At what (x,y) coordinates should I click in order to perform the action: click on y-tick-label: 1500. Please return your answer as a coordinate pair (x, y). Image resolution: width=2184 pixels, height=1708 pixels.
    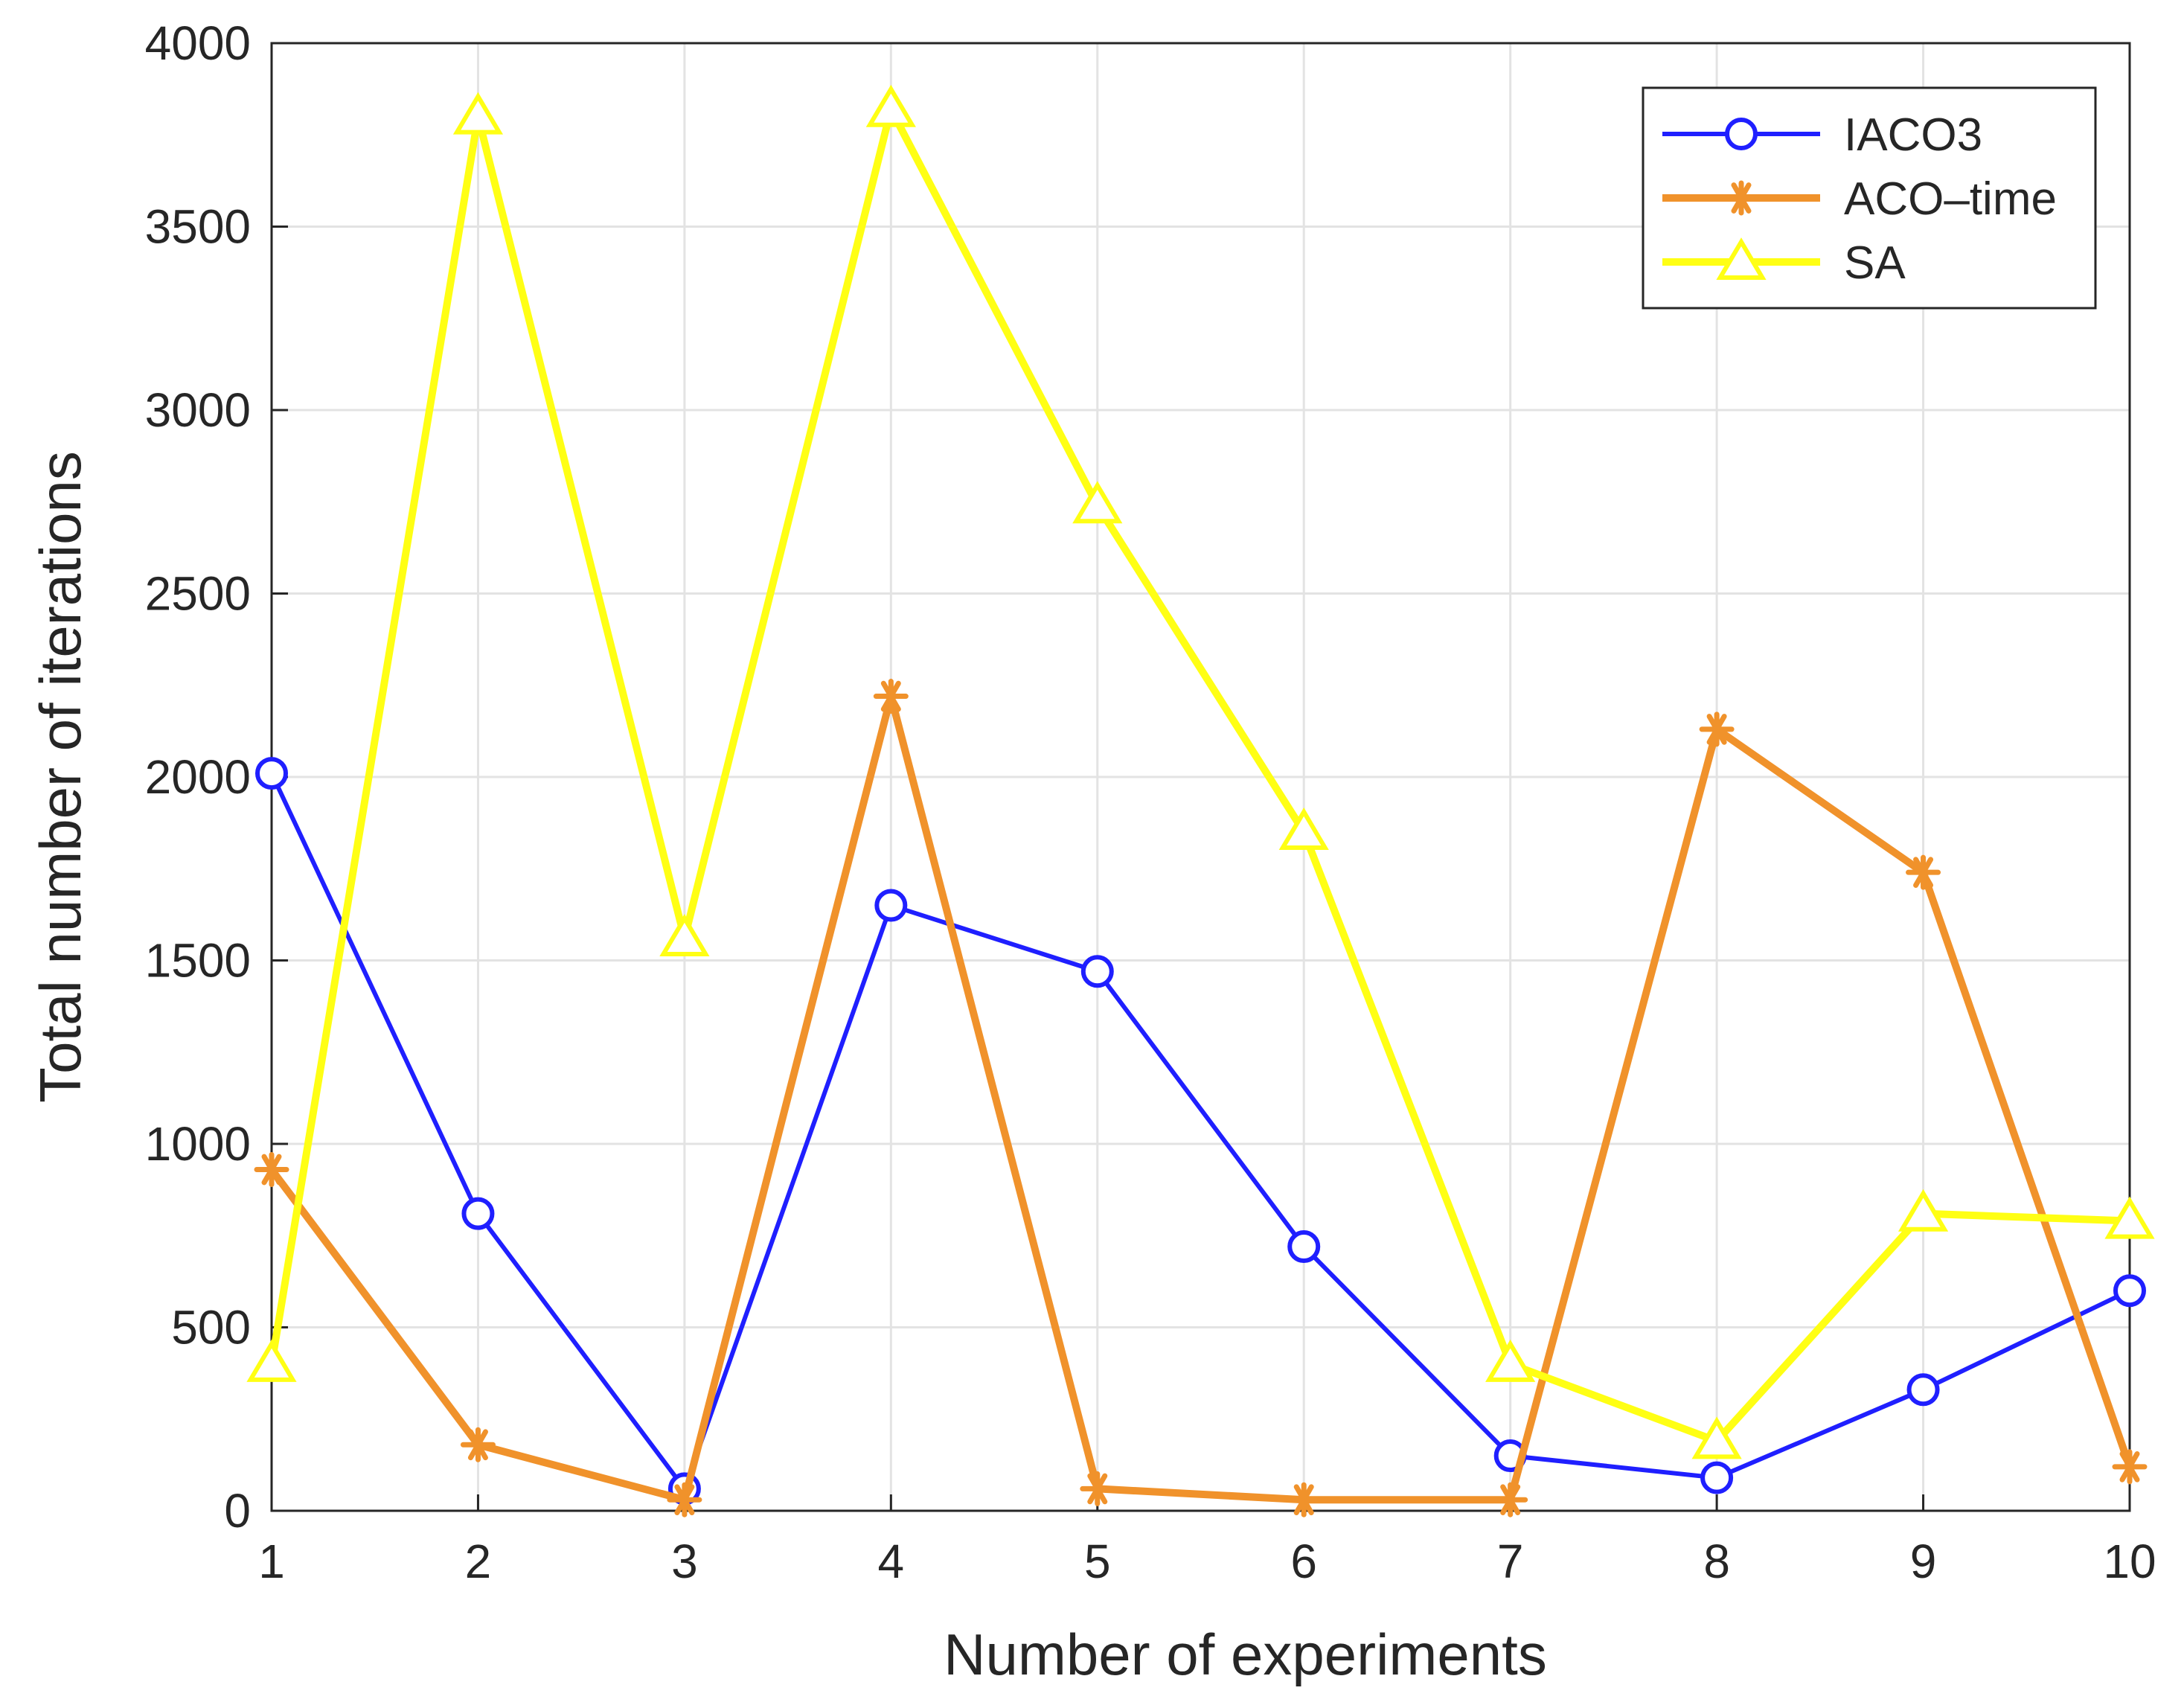
    Looking at the image, I should click on (198, 961).